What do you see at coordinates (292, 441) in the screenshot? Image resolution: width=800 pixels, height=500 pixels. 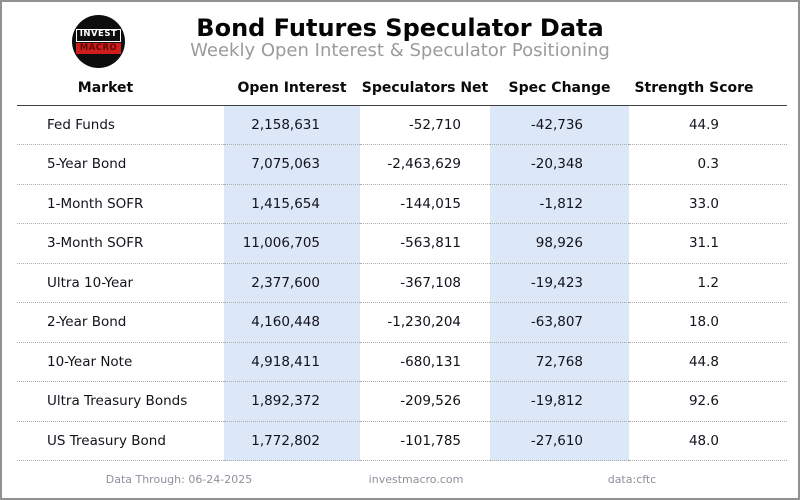 I see `open-interest-cell: 1,772,802` at bounding box center [292, 441].